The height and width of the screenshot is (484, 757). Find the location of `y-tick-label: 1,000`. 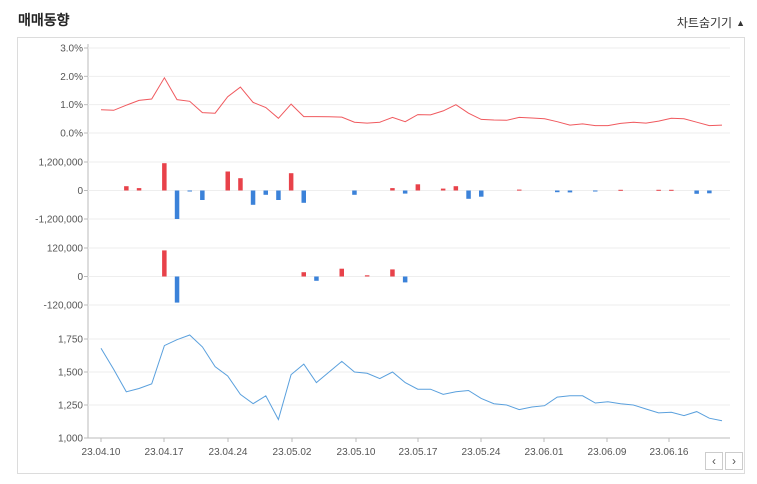

y-tick-label: 1,000 is located at coordinates (70, 439).